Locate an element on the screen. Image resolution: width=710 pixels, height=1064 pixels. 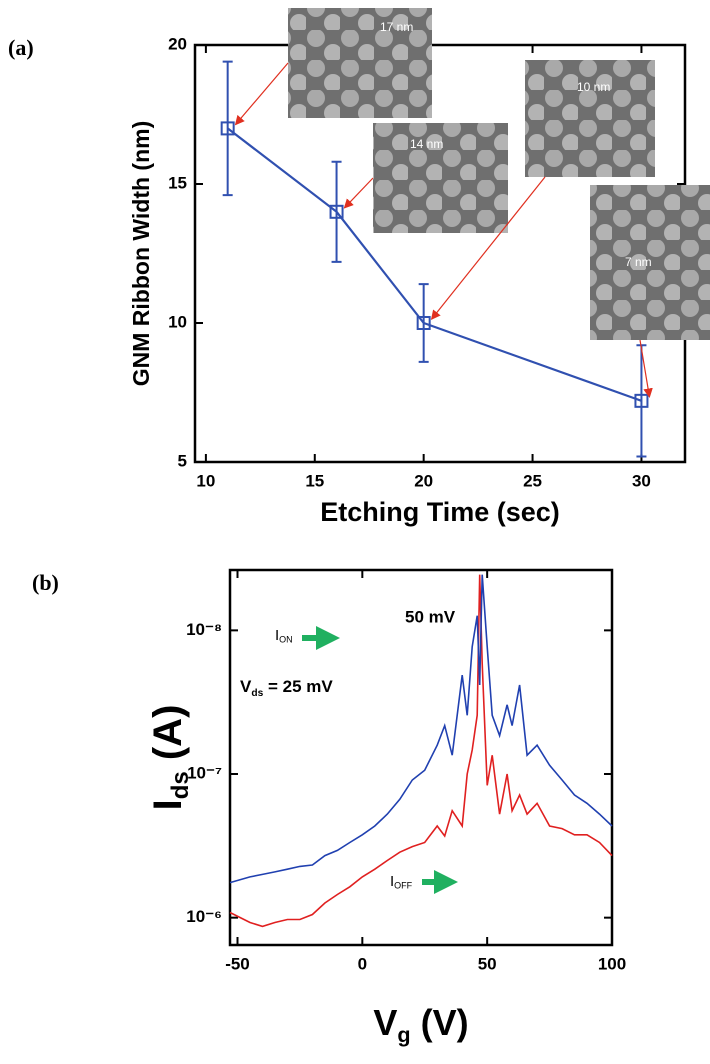
y-tick-label: 5 is located at coordinates (182, 460).